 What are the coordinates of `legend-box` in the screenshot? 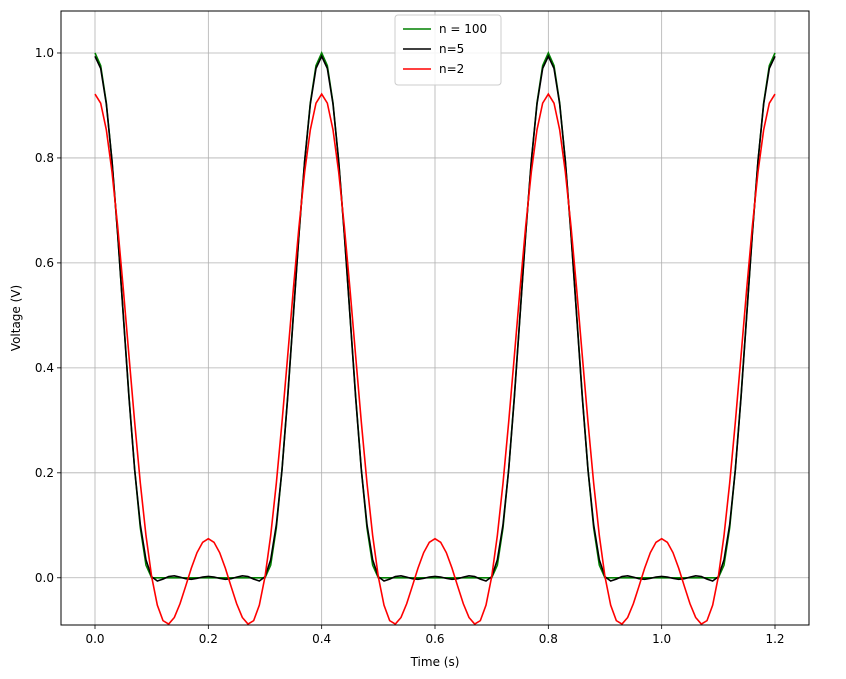 It's located at (448, 50).